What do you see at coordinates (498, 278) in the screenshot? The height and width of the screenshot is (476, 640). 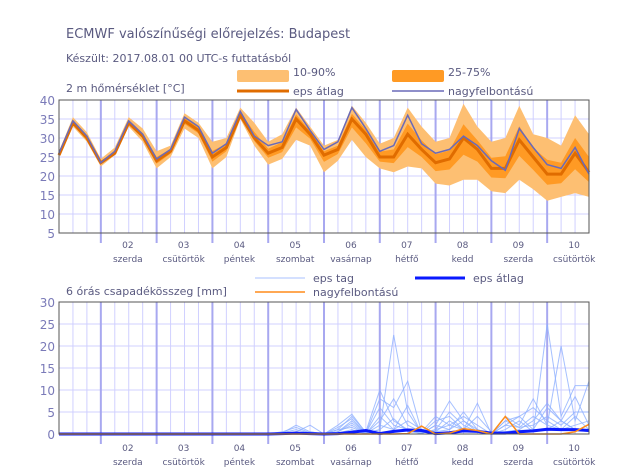 I see `legend-label-precip-eps-mean: eps átlag` at bounding box center [498, 278].